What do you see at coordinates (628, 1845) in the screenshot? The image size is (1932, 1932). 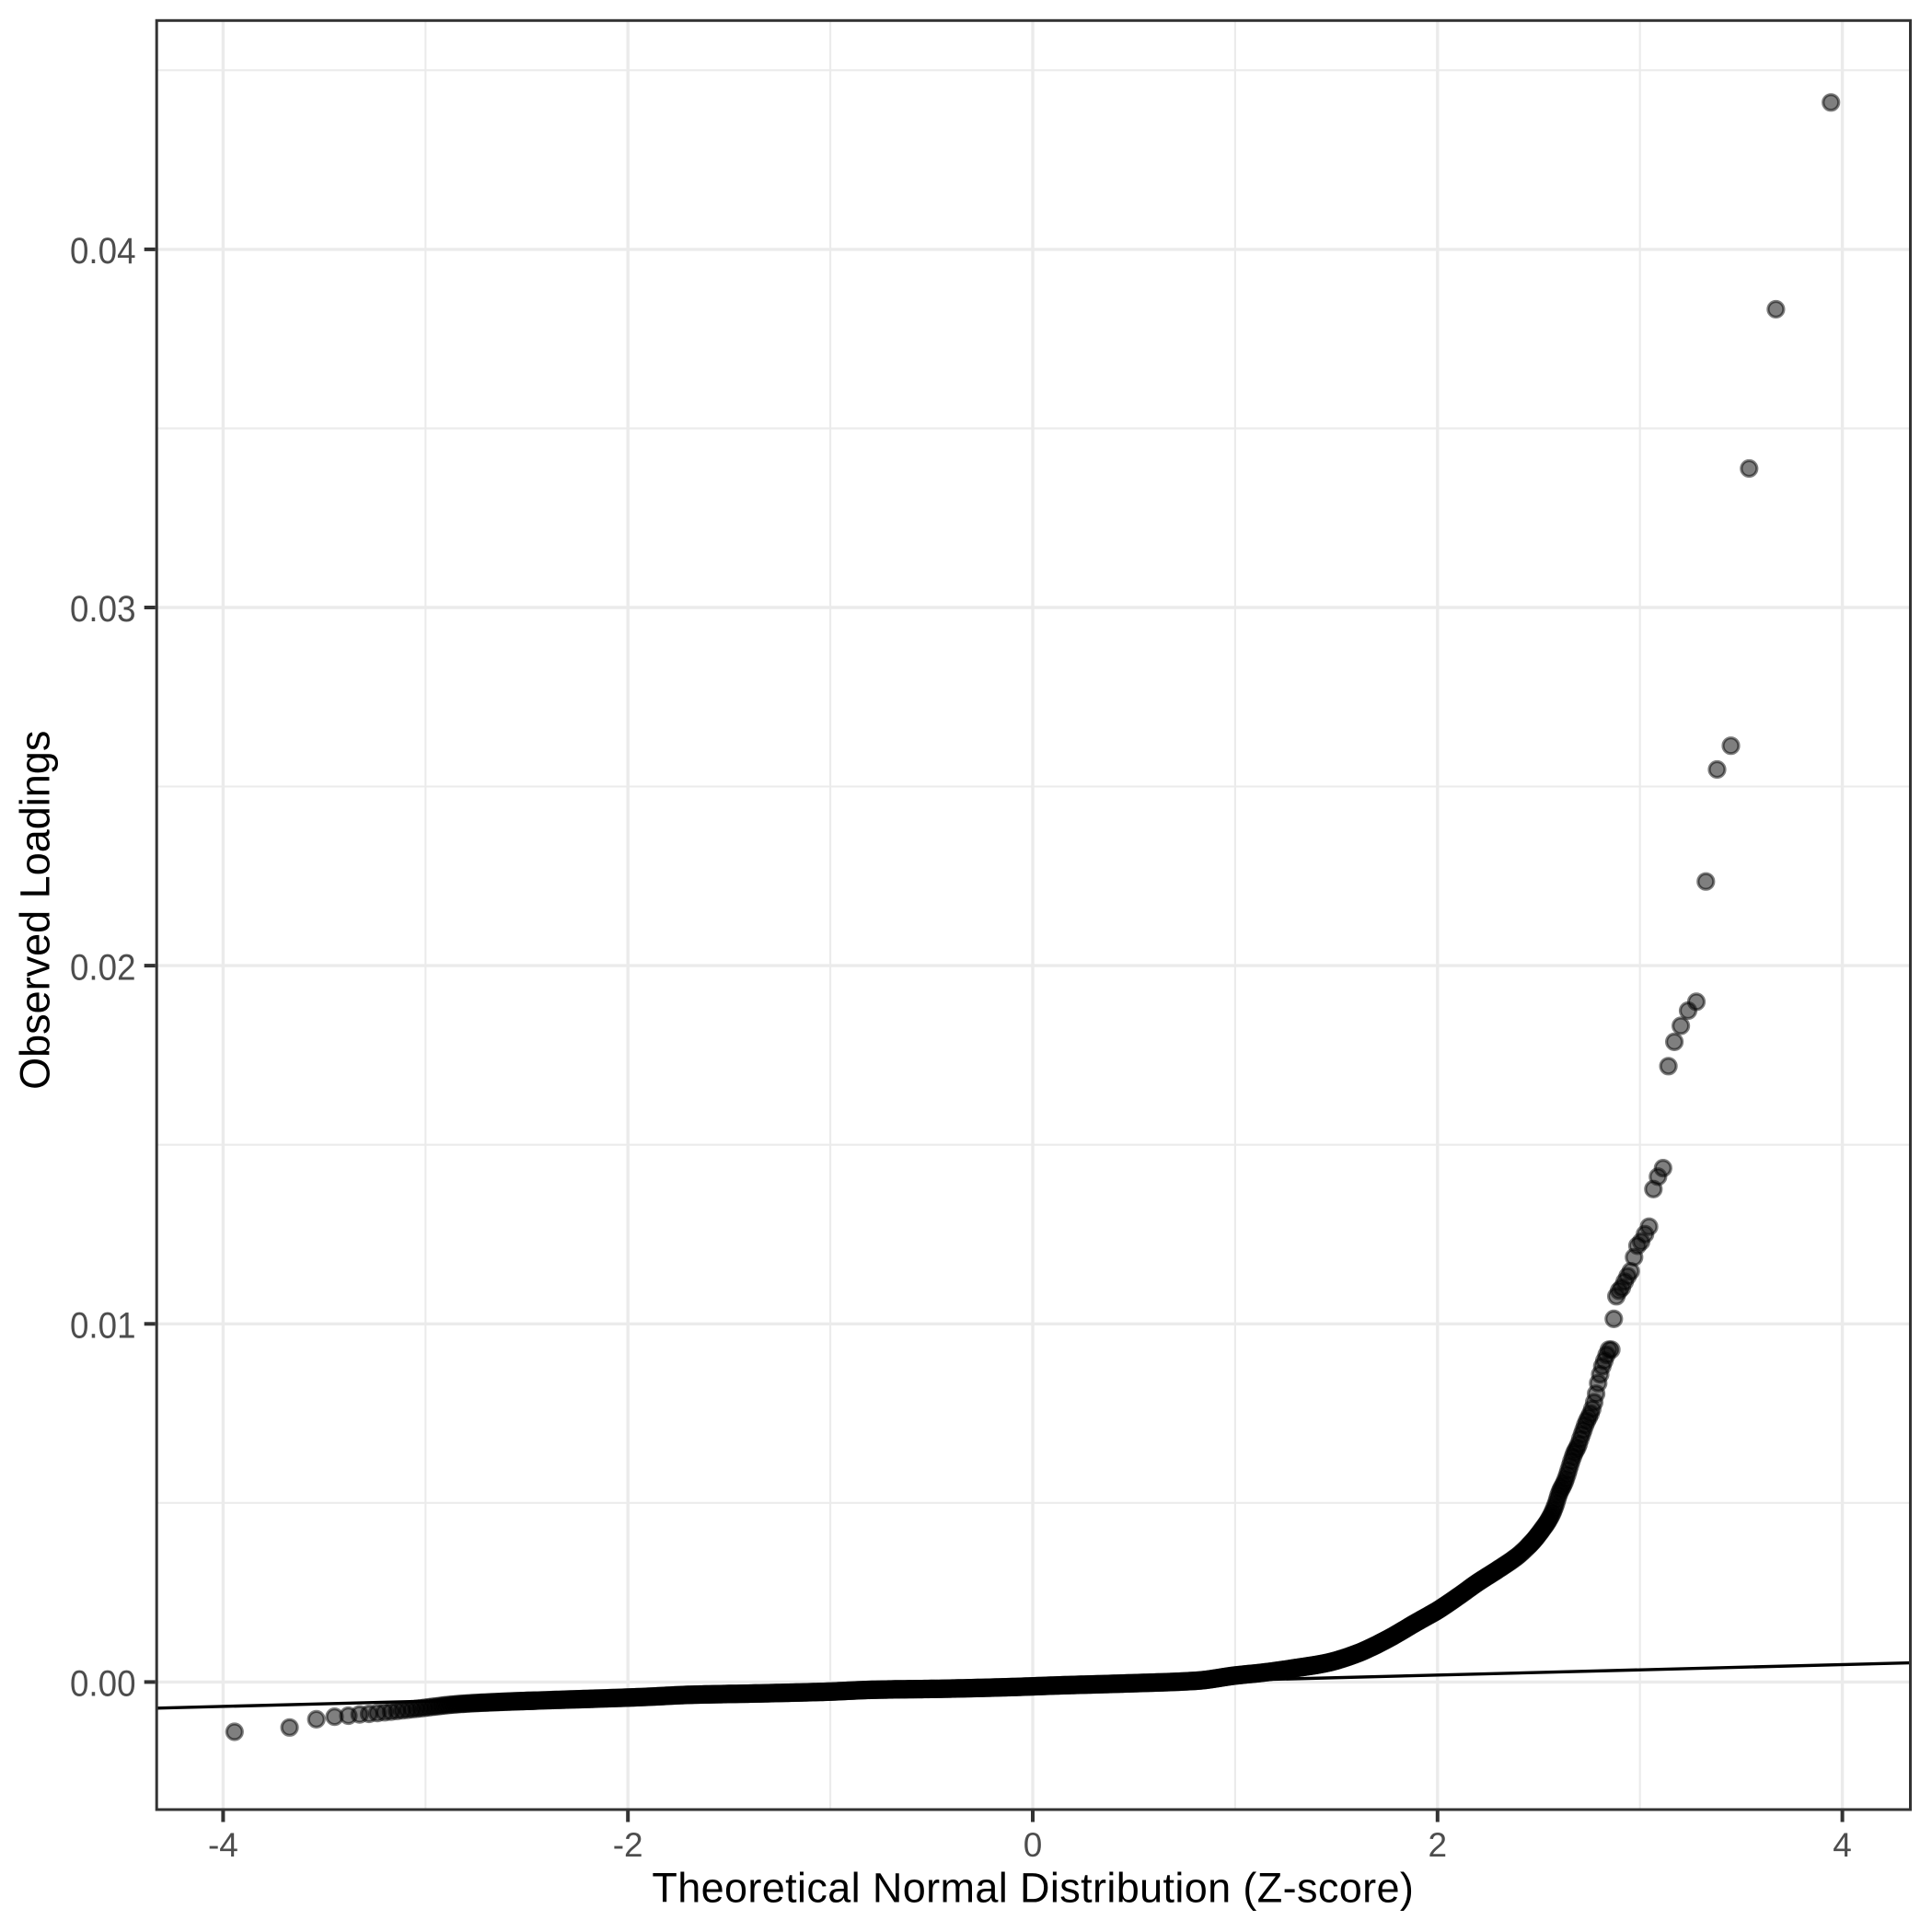 I see `svg-text: -2` at bounding box center [628, 1845].